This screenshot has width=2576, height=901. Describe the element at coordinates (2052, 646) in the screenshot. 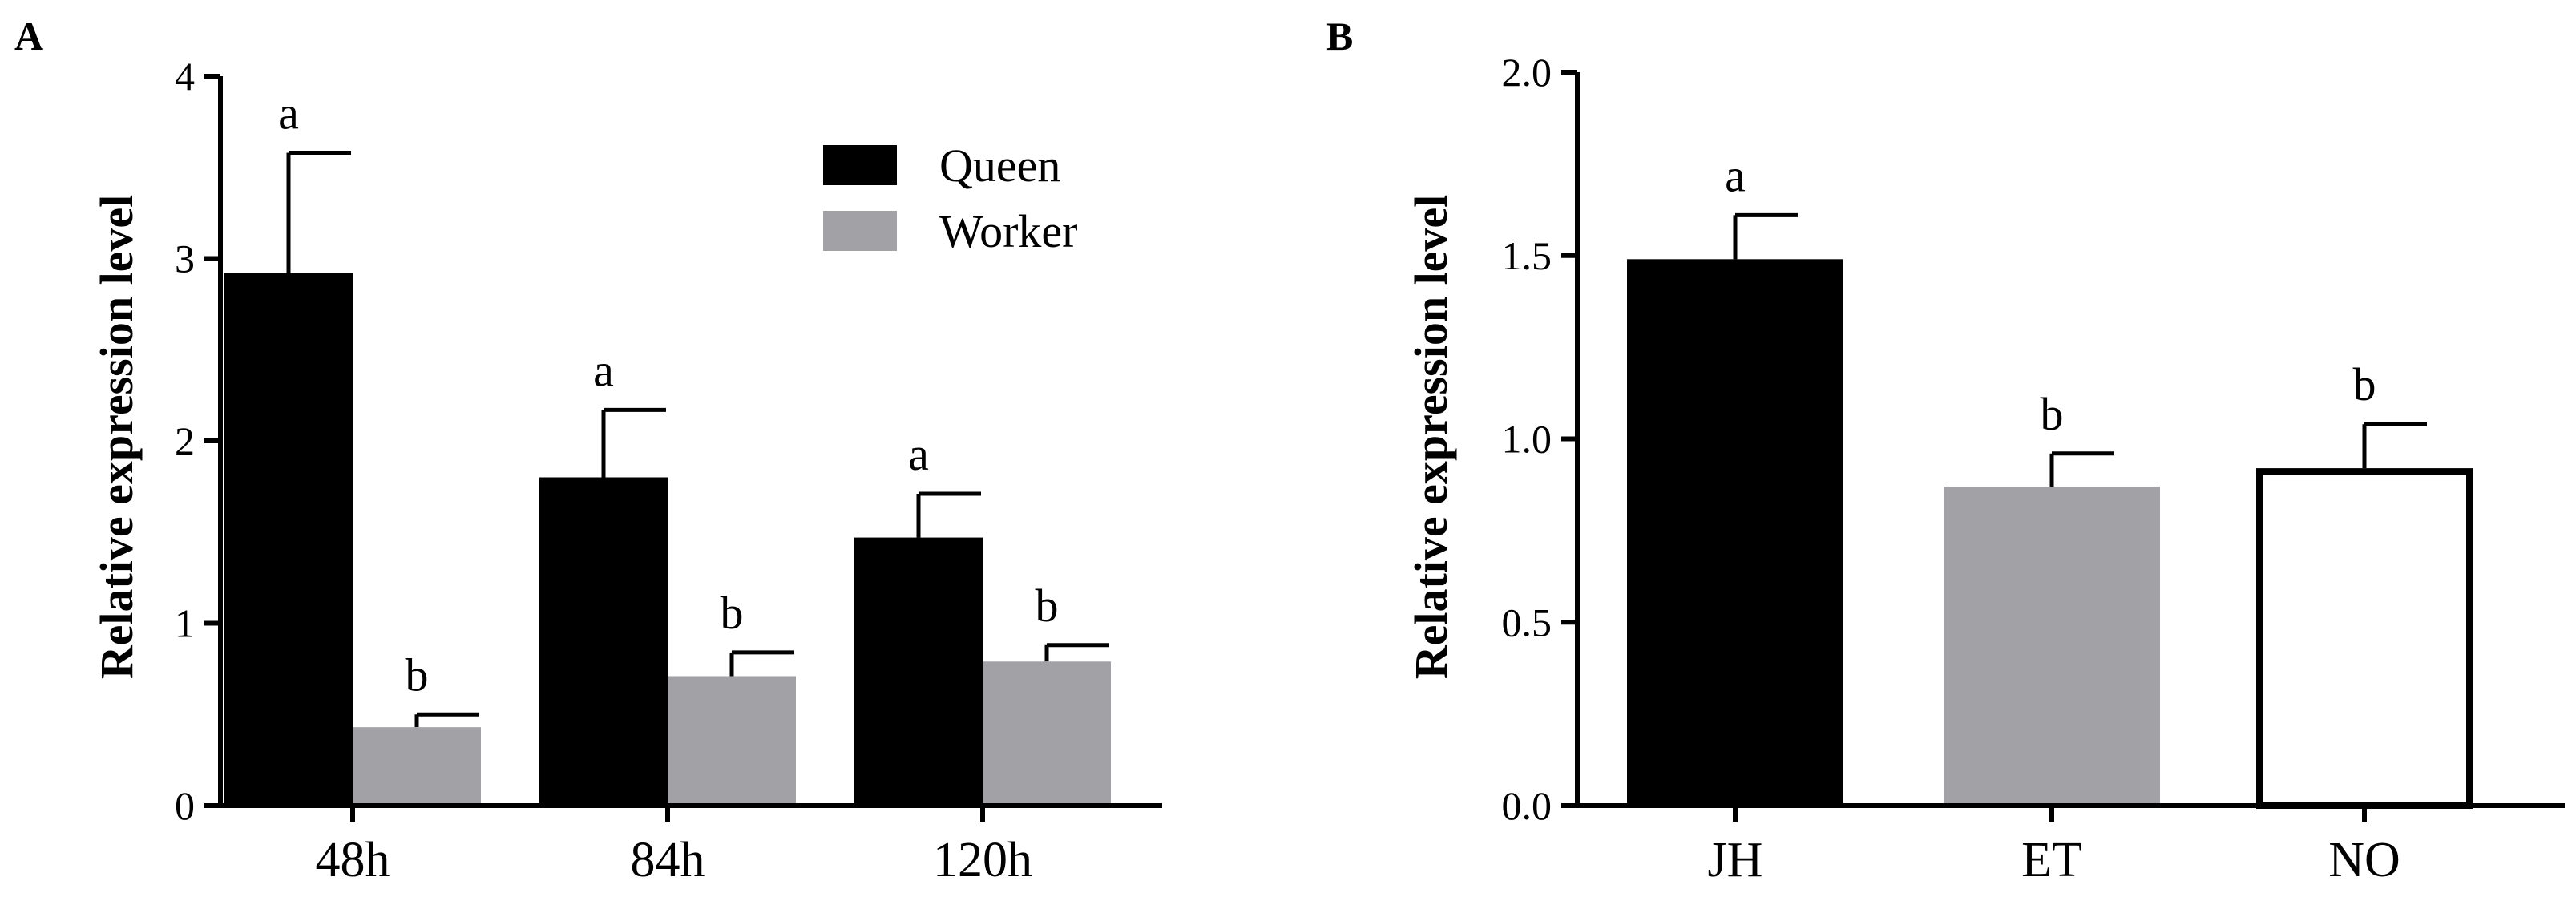

I see `bar-et` at that location.